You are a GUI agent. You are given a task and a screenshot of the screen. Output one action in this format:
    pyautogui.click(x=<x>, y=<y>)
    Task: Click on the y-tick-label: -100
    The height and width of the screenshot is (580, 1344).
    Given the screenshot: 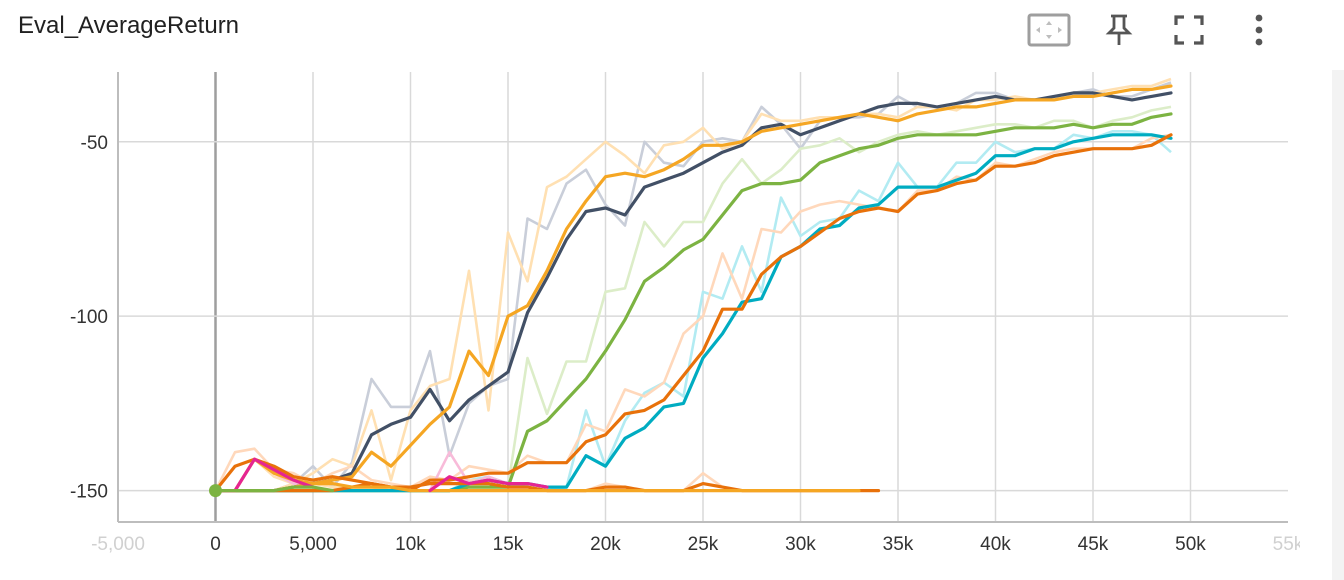 What is the action you would take?
    pyautogui.click(x=89, y=317)
    